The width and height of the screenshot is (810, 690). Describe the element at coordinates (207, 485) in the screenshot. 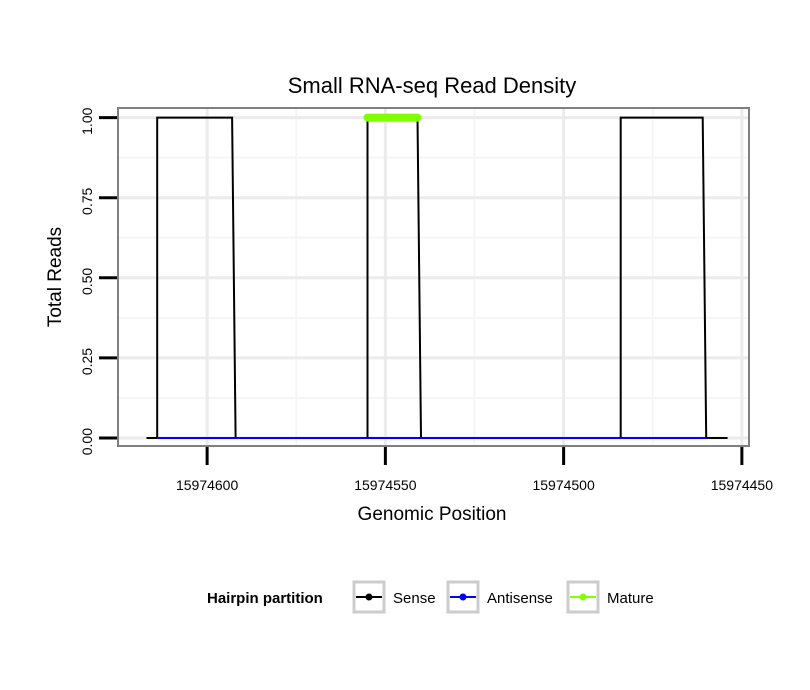

I see `x-tick-label: 15974600` at that location.